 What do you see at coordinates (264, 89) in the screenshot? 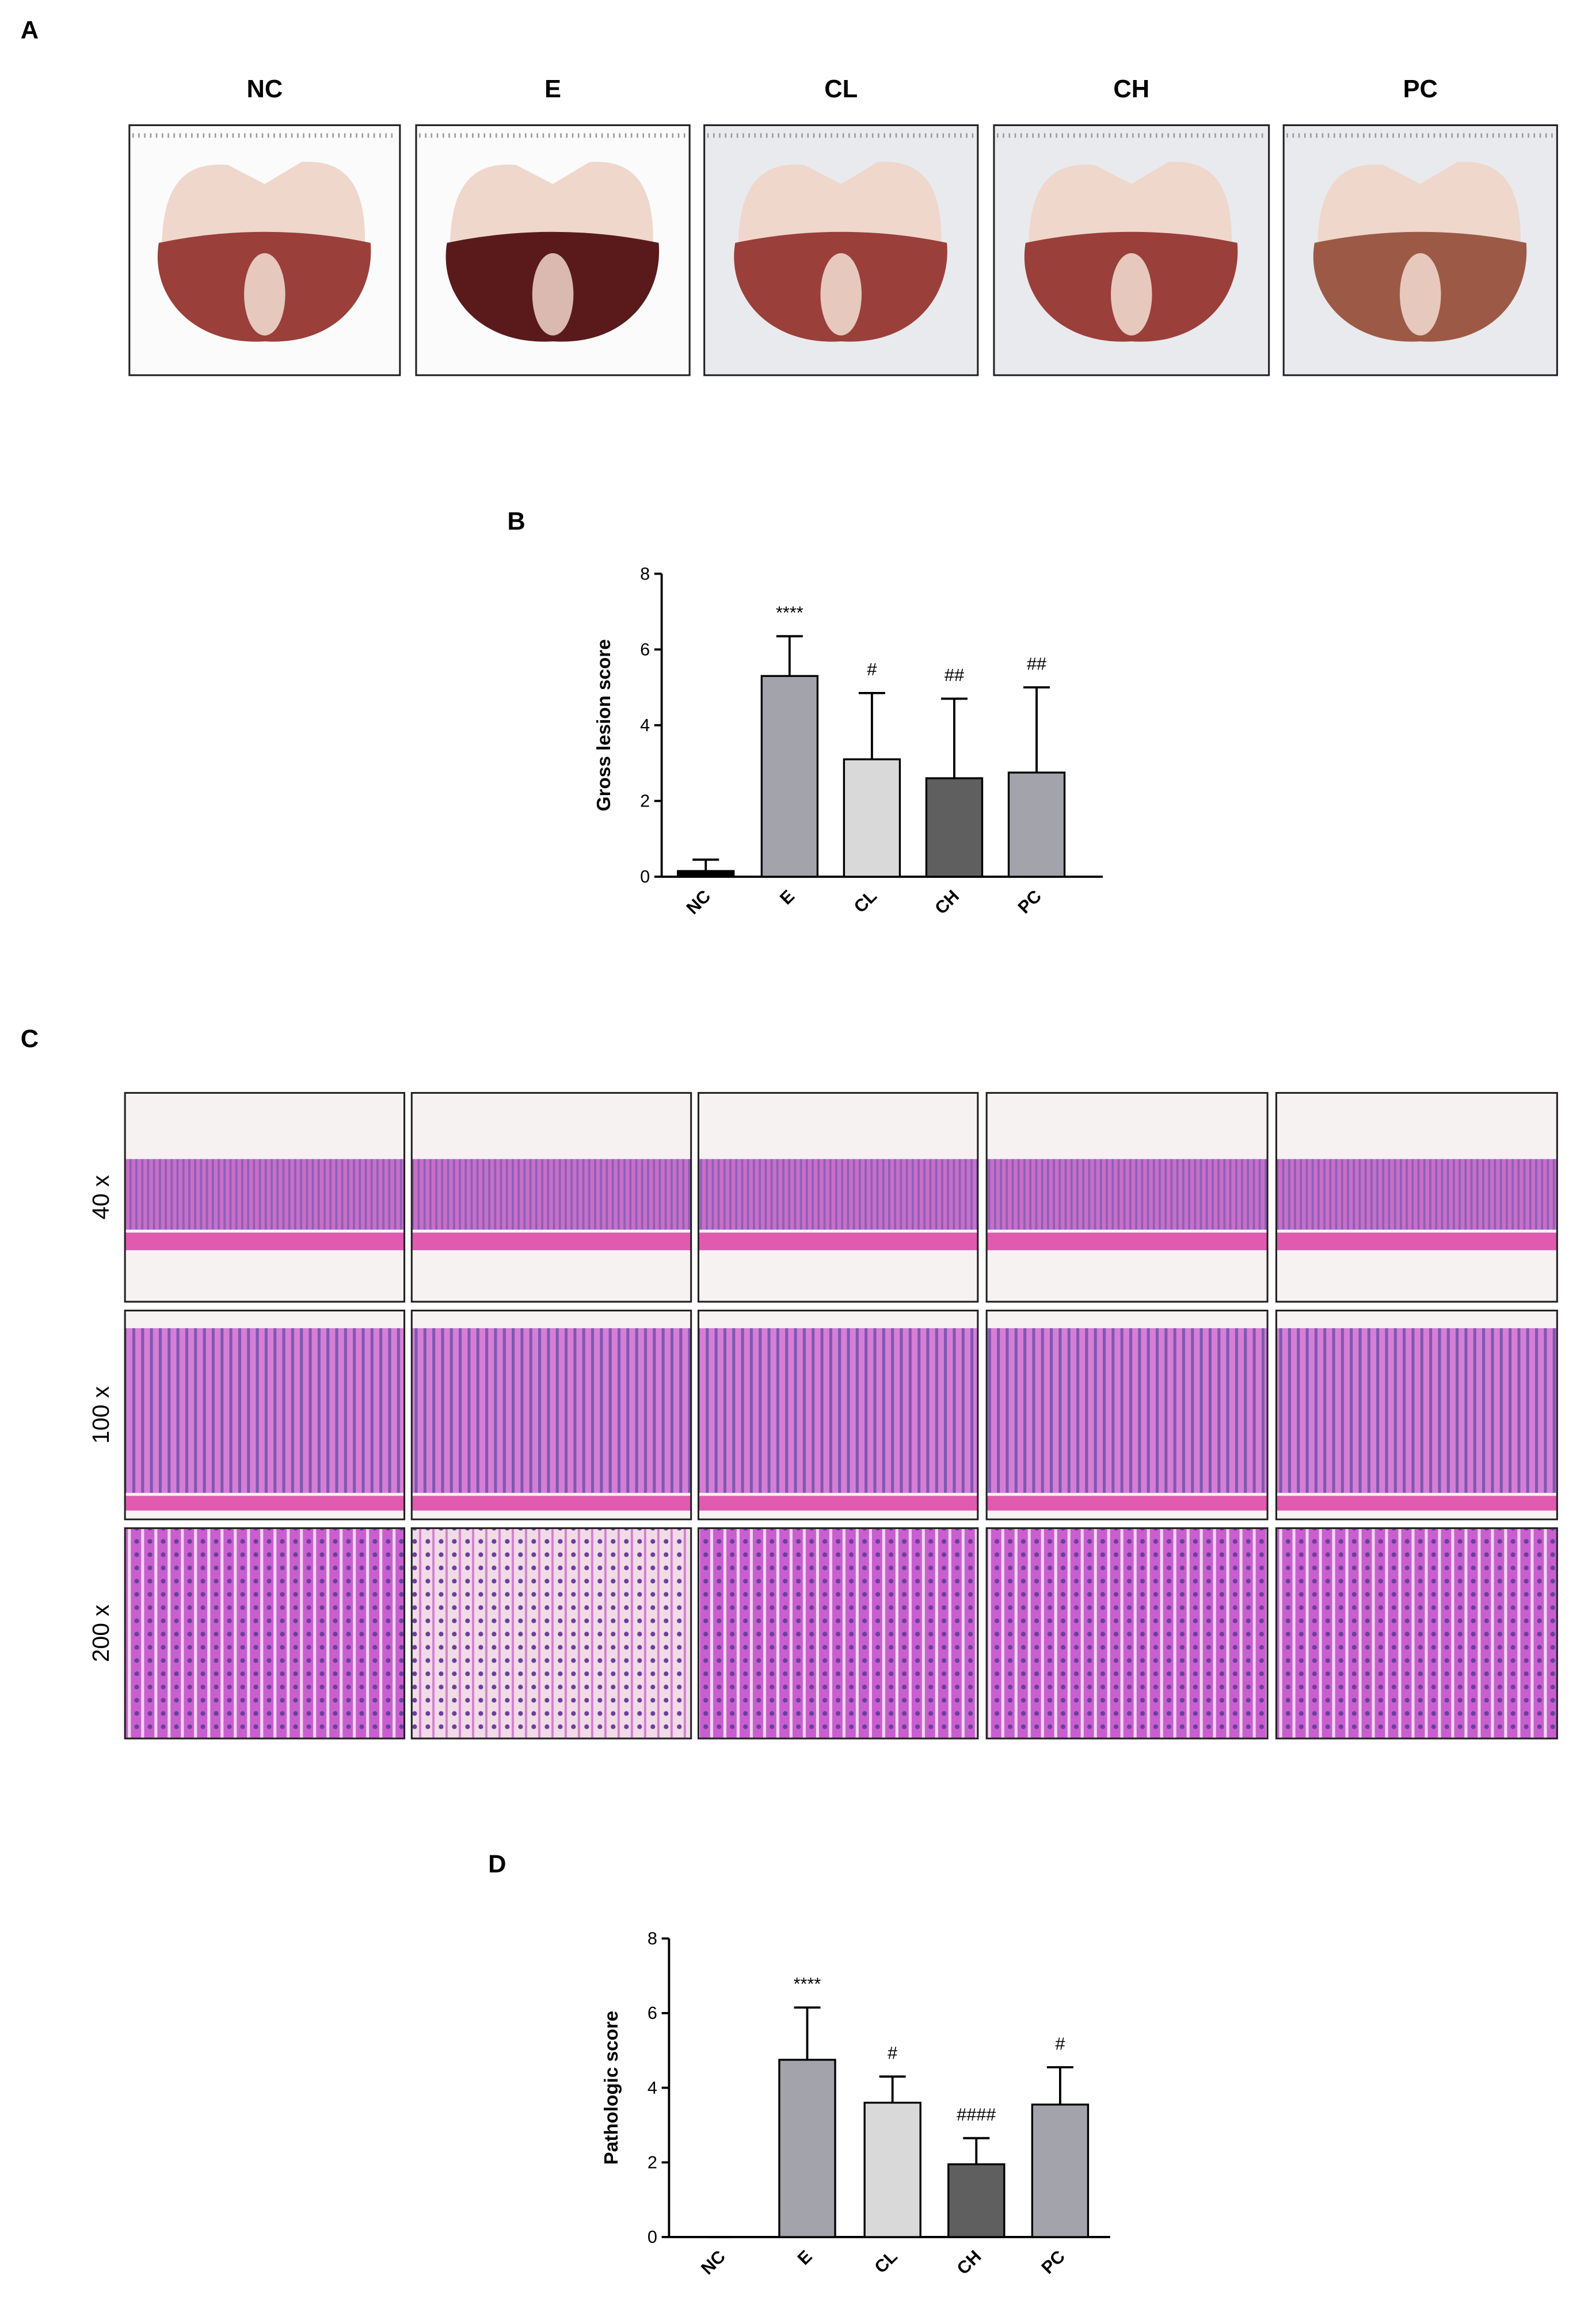
I see `column-label: NC` at bounding box center [264, 89].